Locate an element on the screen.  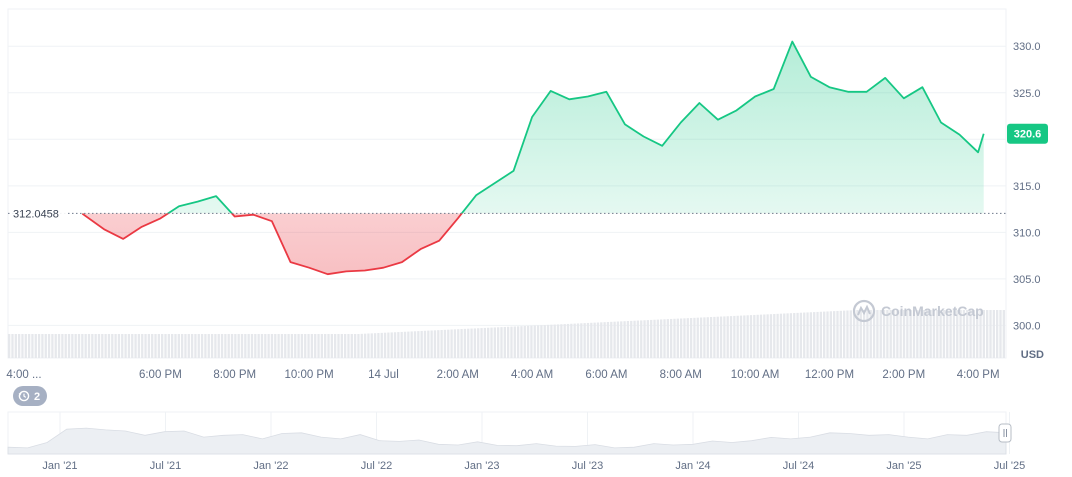
x-tick-label: 8:00 PM is located at coordinates (234, 375).